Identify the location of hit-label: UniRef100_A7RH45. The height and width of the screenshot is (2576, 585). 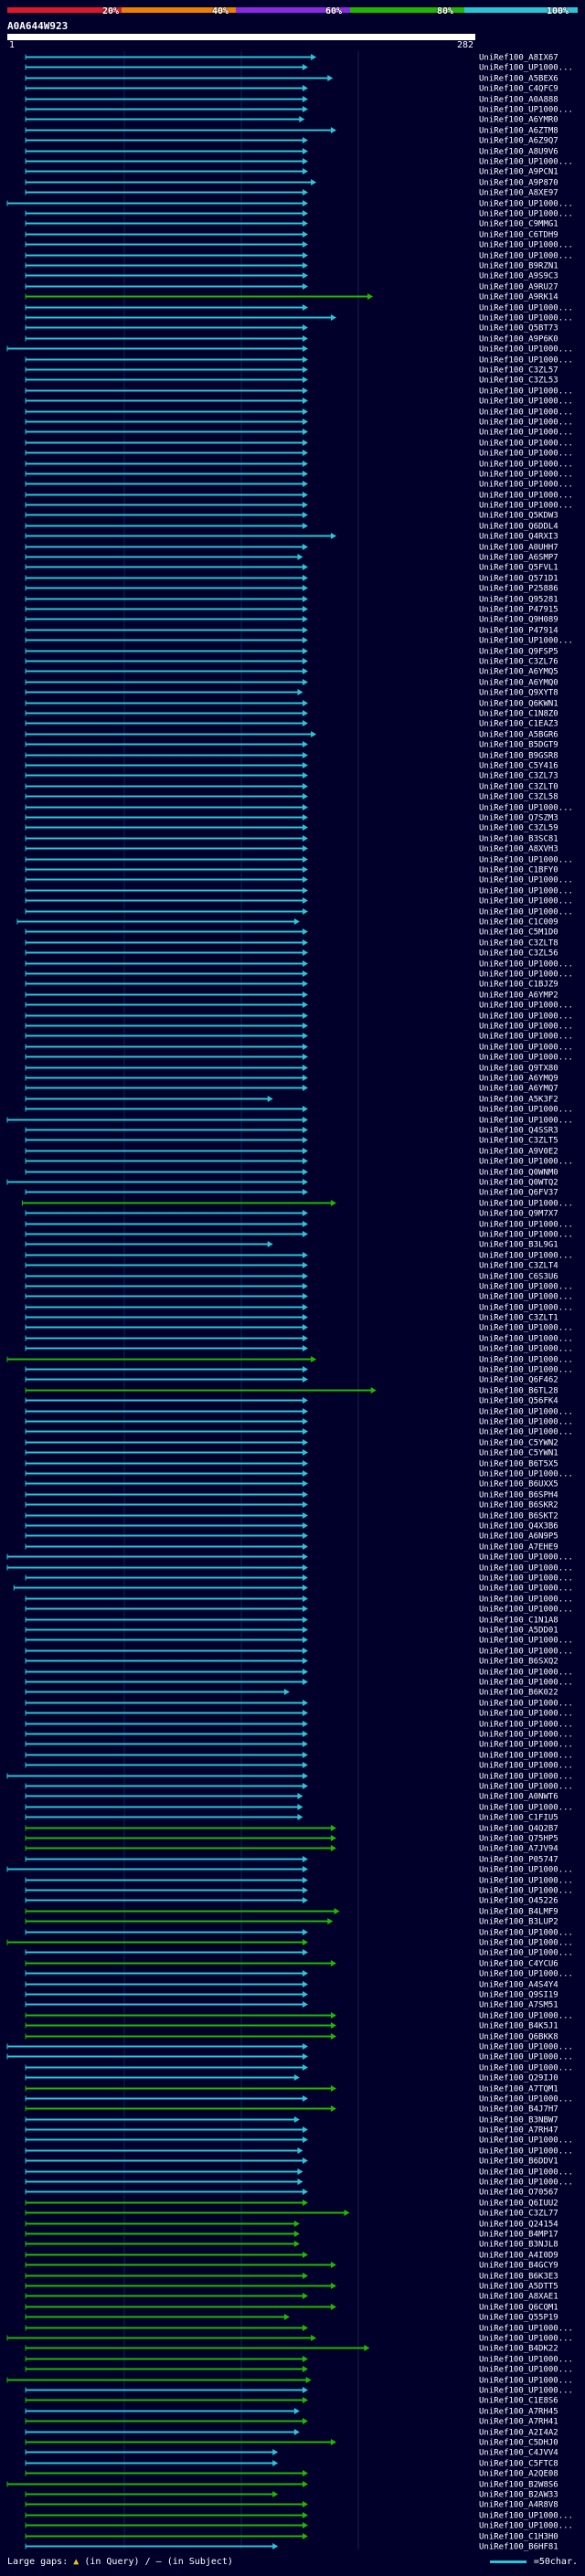
(518, 2412).